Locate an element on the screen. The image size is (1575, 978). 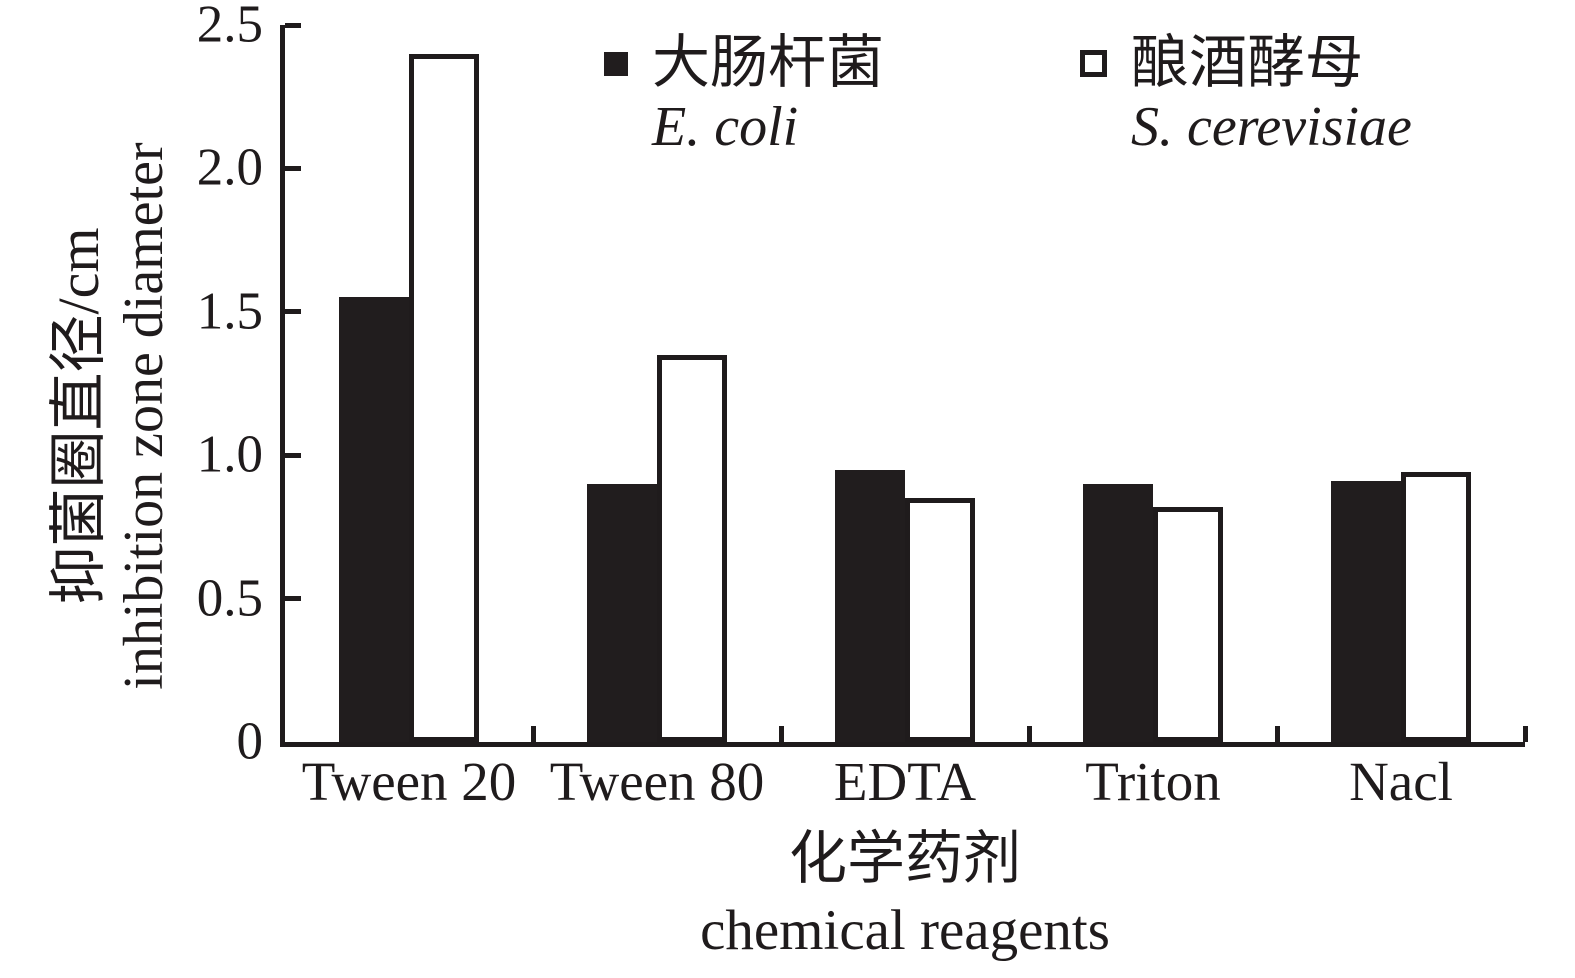
y-tick-label-1-0: 1.0 is located at coordinates (229, 454).